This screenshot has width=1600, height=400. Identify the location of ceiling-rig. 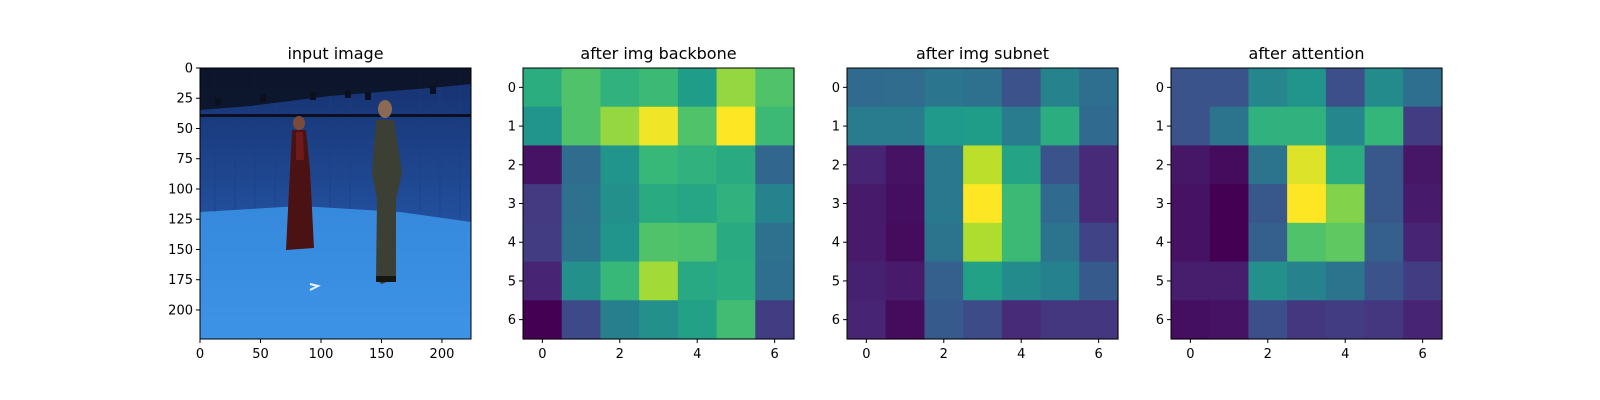
(335, 89).